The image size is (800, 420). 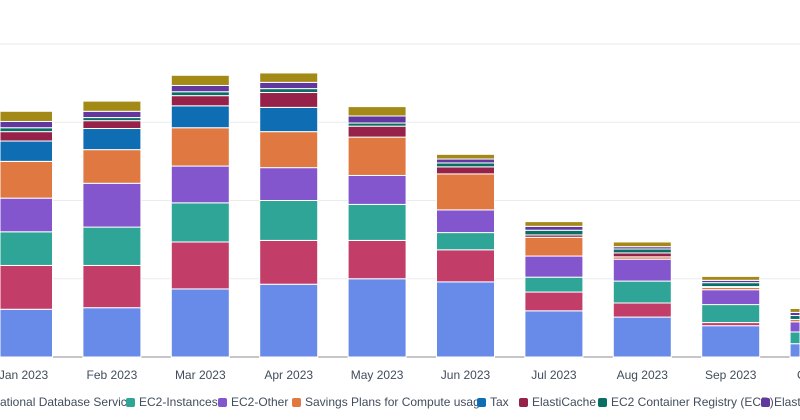 What do you see at coordinates (259, 402) in the screenshot?
I see `legend-label: EC2-Other` at bounding box center [259, 402].